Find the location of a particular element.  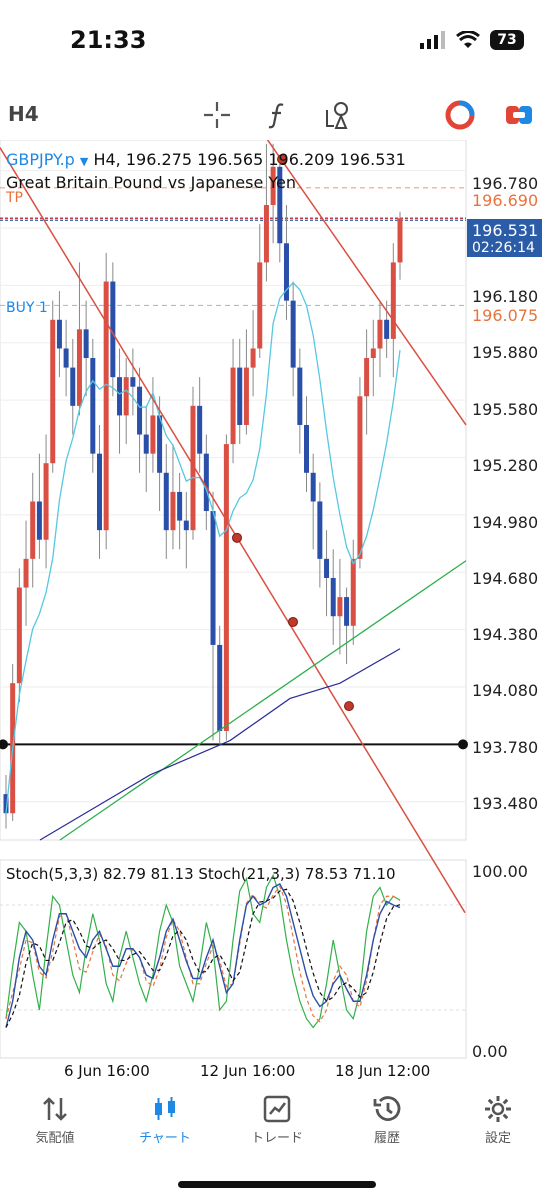

stoch-panel-frame is located at coordinates (233, 959).